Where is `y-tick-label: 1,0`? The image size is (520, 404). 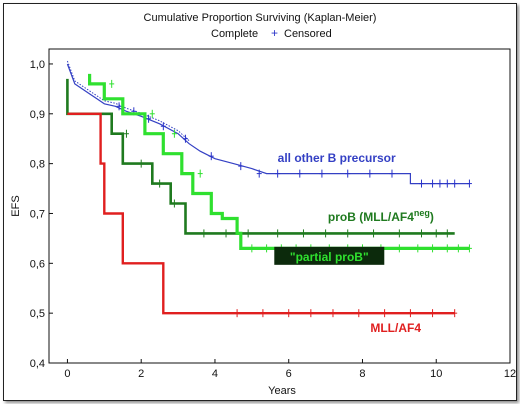 y-tick-label: 1,0 is located at coordinates (37, 65).